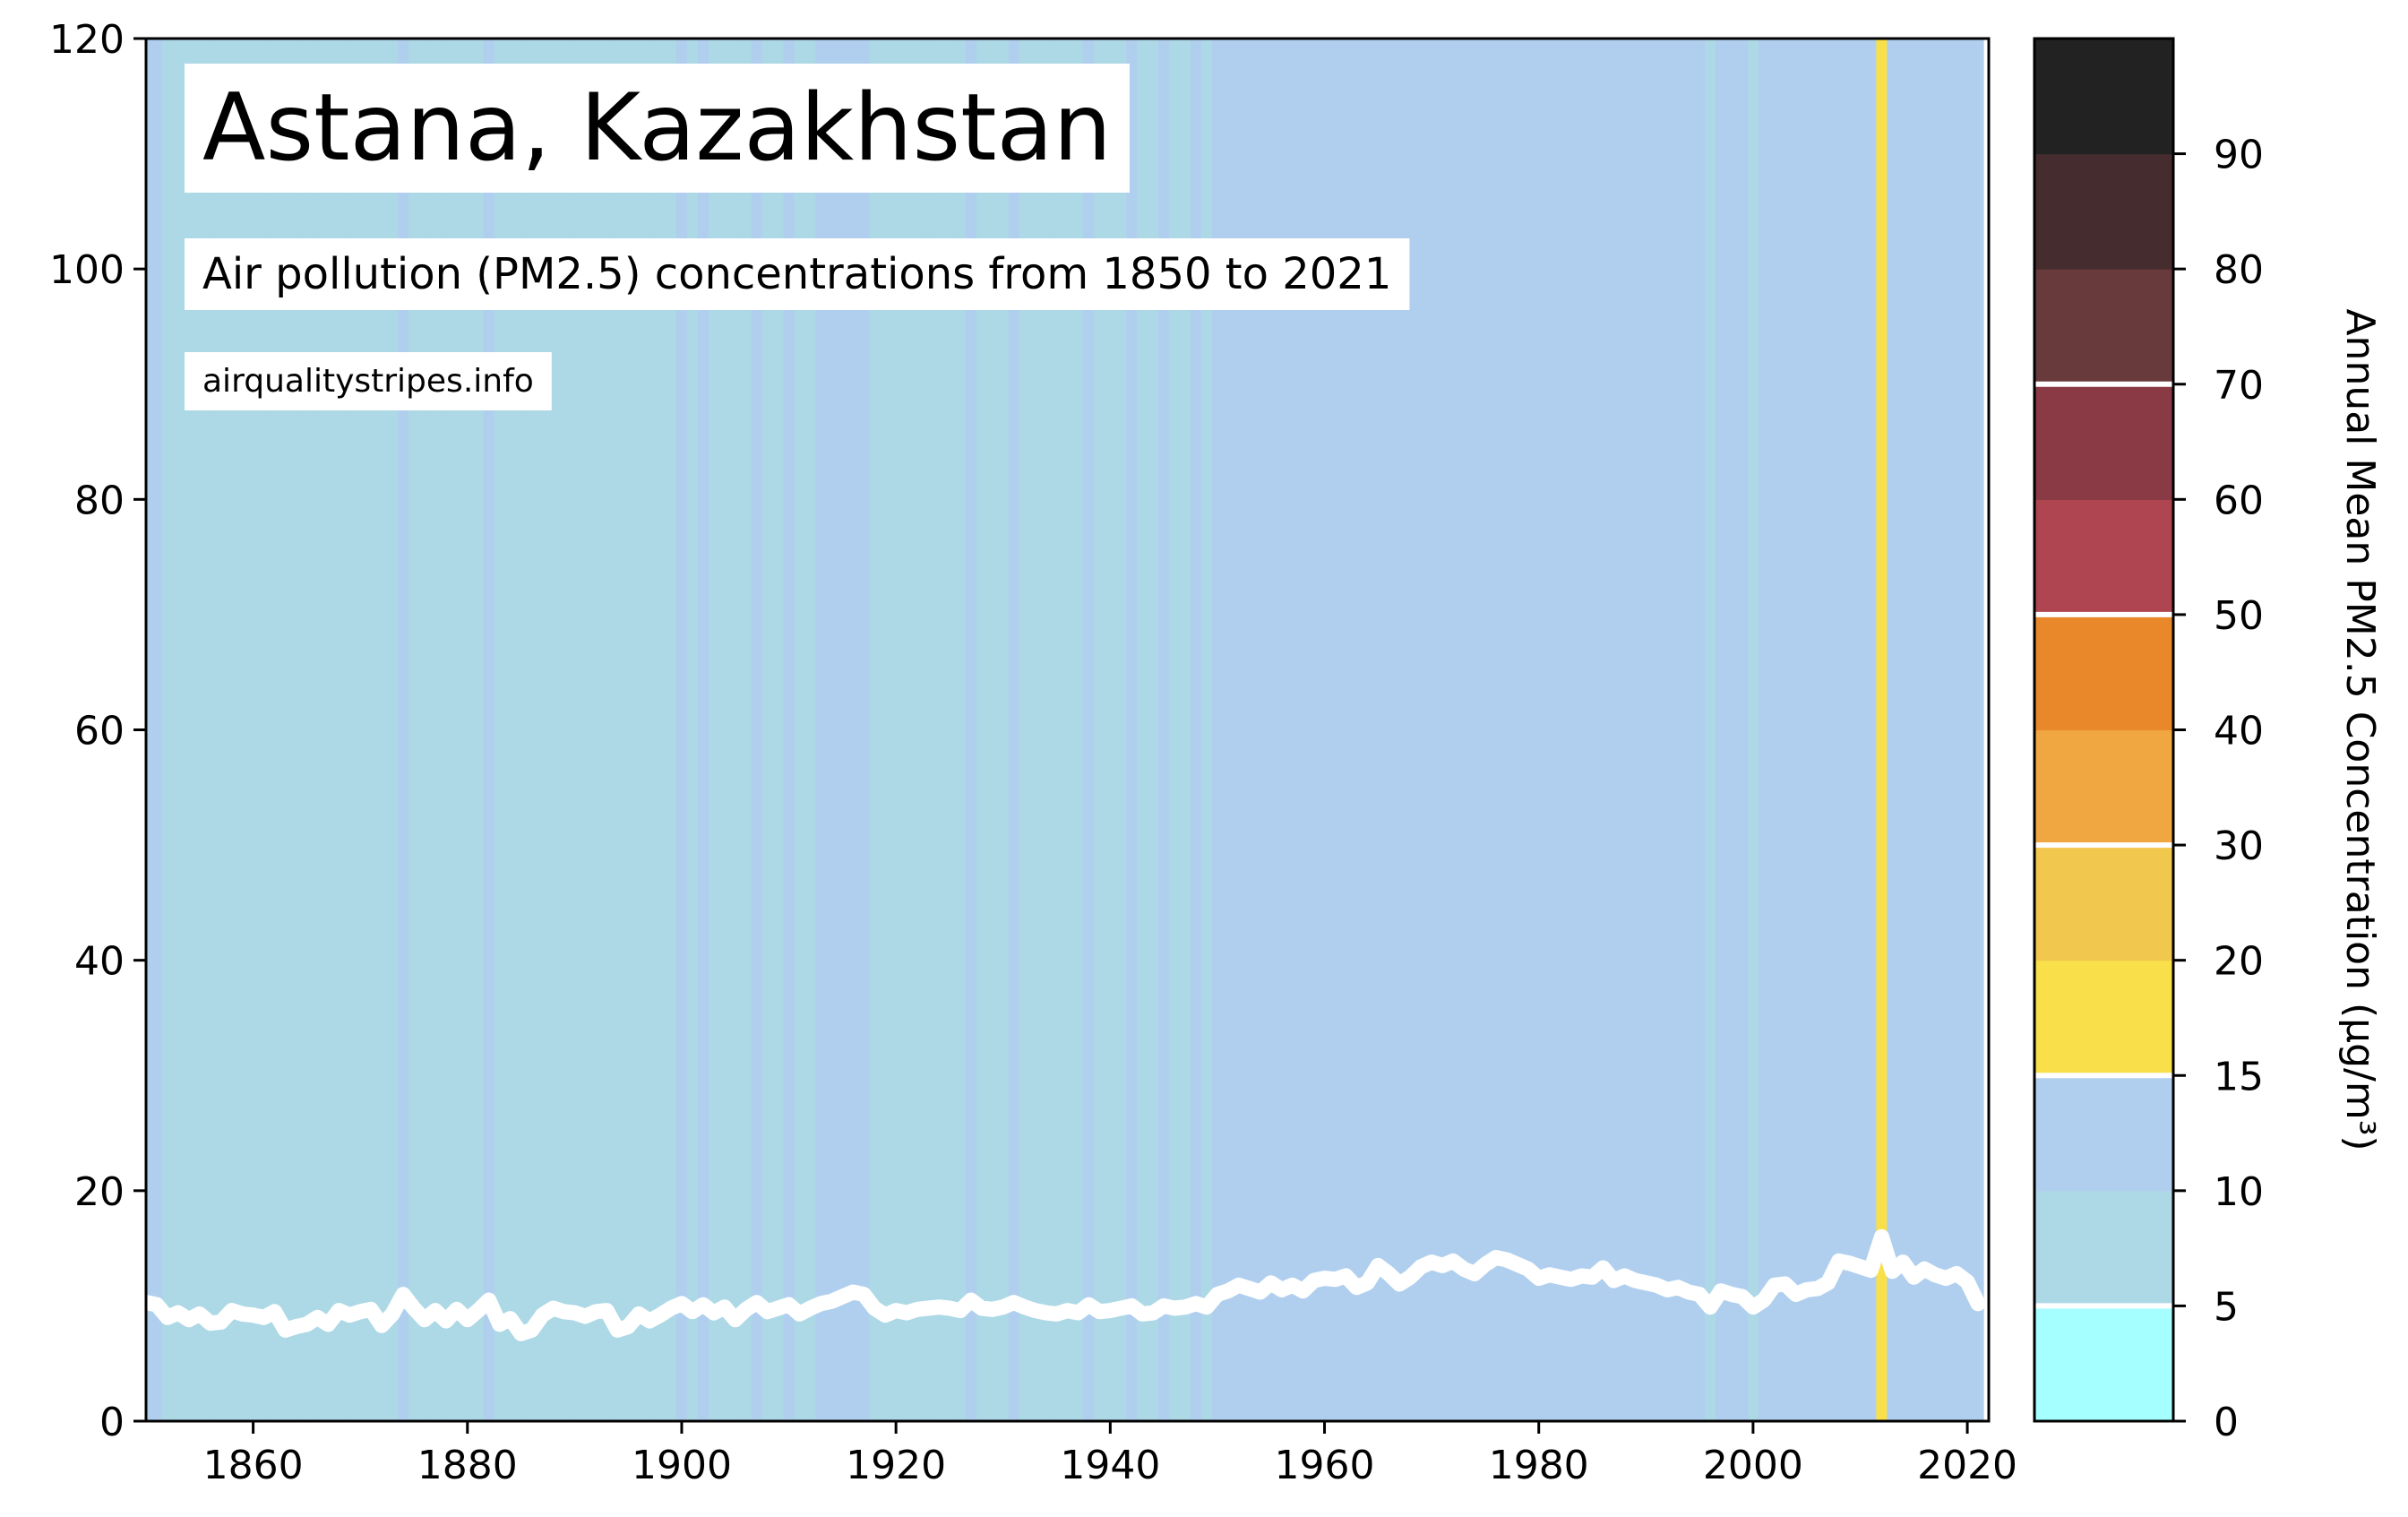  What do you see at coordinates (99, 1192) in the screenshot?
I see `y-tick-label: 20` at bounding box center [99, 1192].